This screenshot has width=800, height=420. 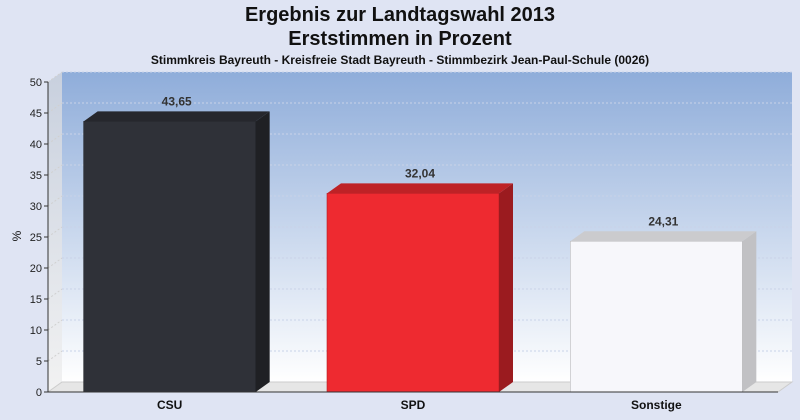 What do you see at coordinates (17, 235) in the screenshot?
I see `y-axis-label: %` at bounding box center [17, 235].